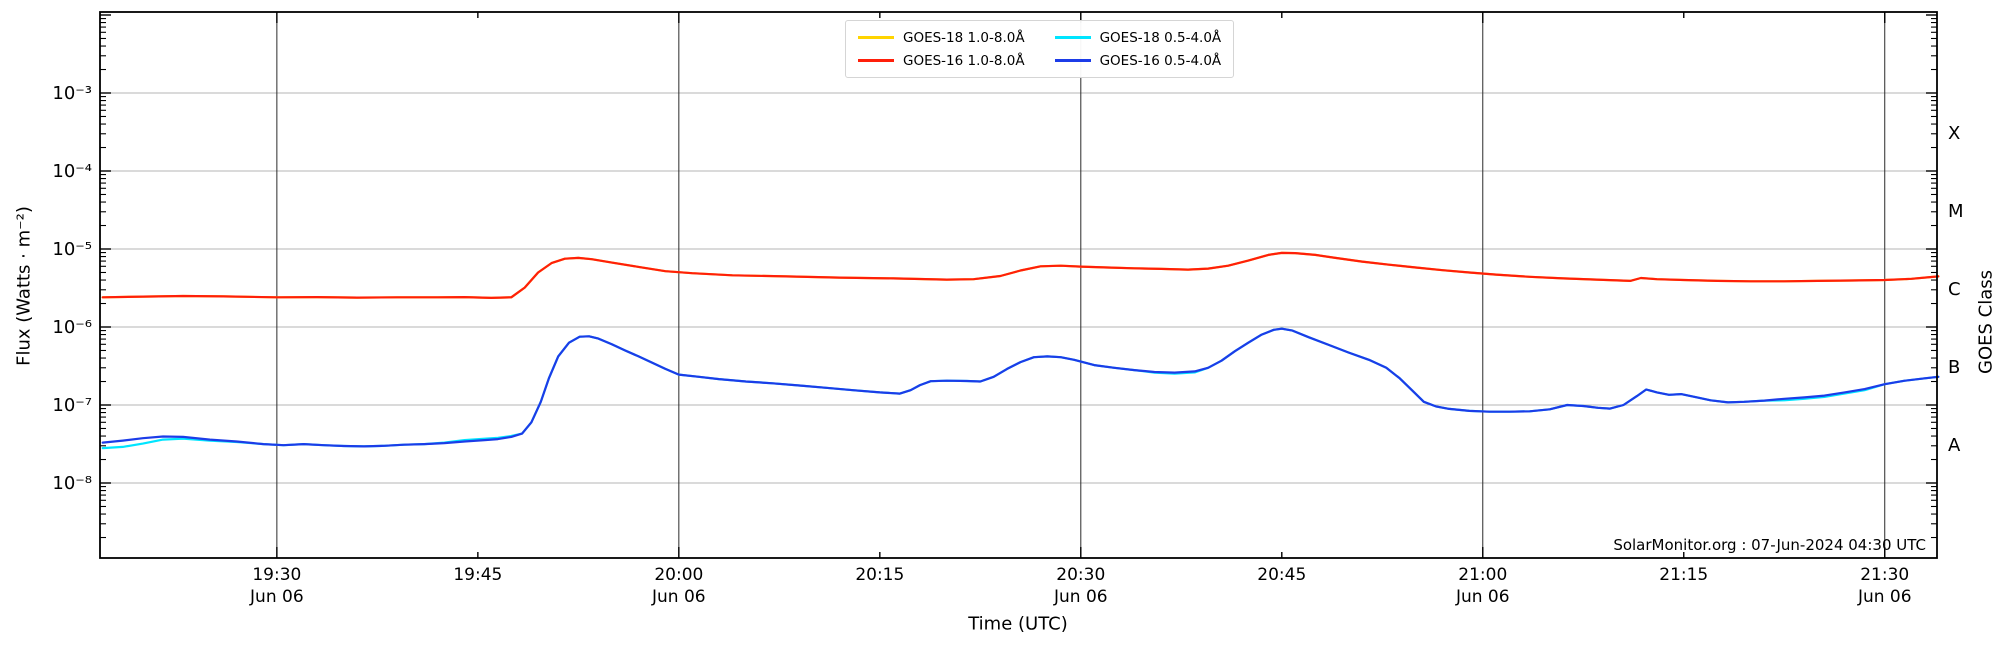 The image size is (2000, 650). What do you see at coordinates (477, 575) in the screenshot?
I see `x-tick-label: 19:45` at bounding box center [477, 575].